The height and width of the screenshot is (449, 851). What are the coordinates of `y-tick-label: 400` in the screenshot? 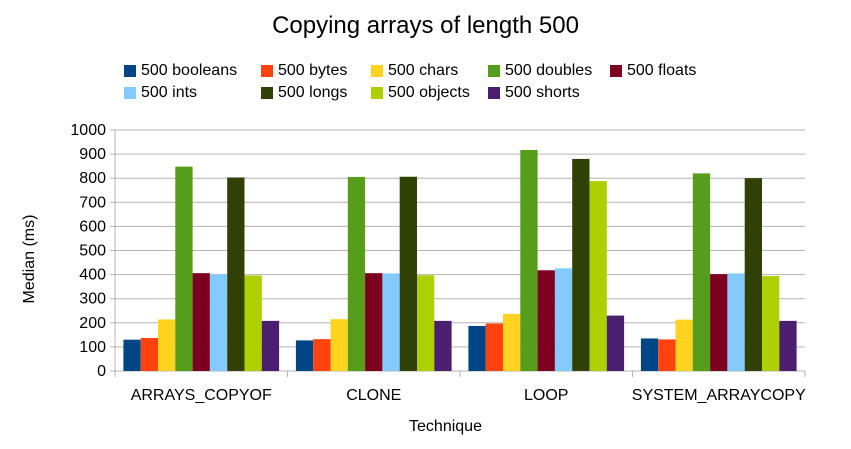 It's located at (92, 275).